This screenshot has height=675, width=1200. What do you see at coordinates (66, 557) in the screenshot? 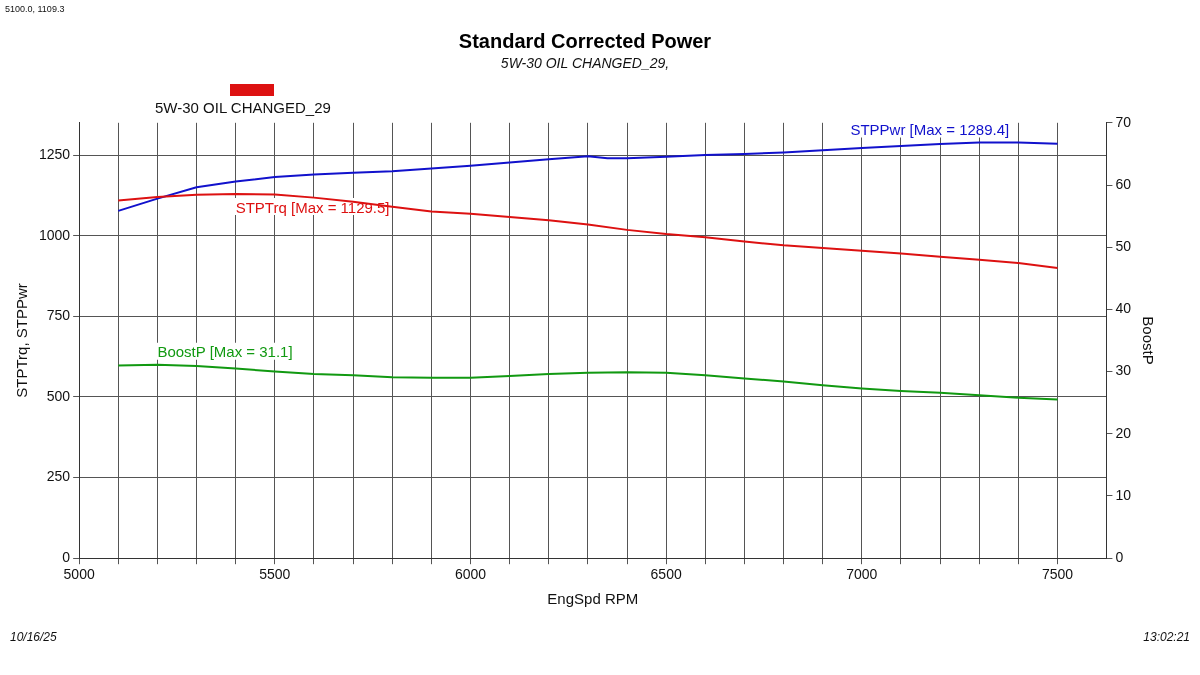
I see `y-tick-label: 0` at bounding box center [66, 557].